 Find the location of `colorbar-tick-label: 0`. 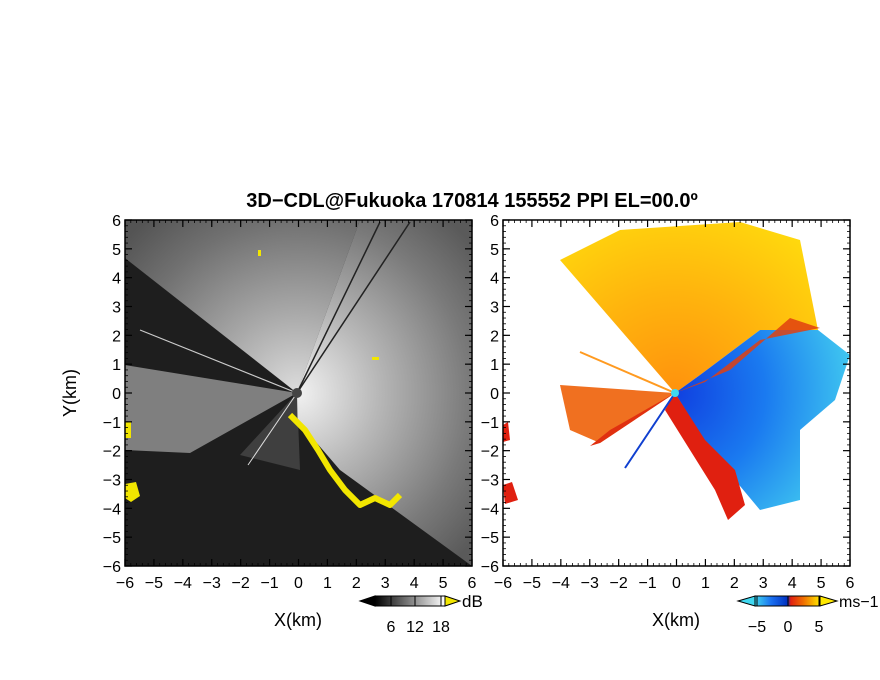

colorbar-tick-label: 0 is located at coordinates (788, 627).